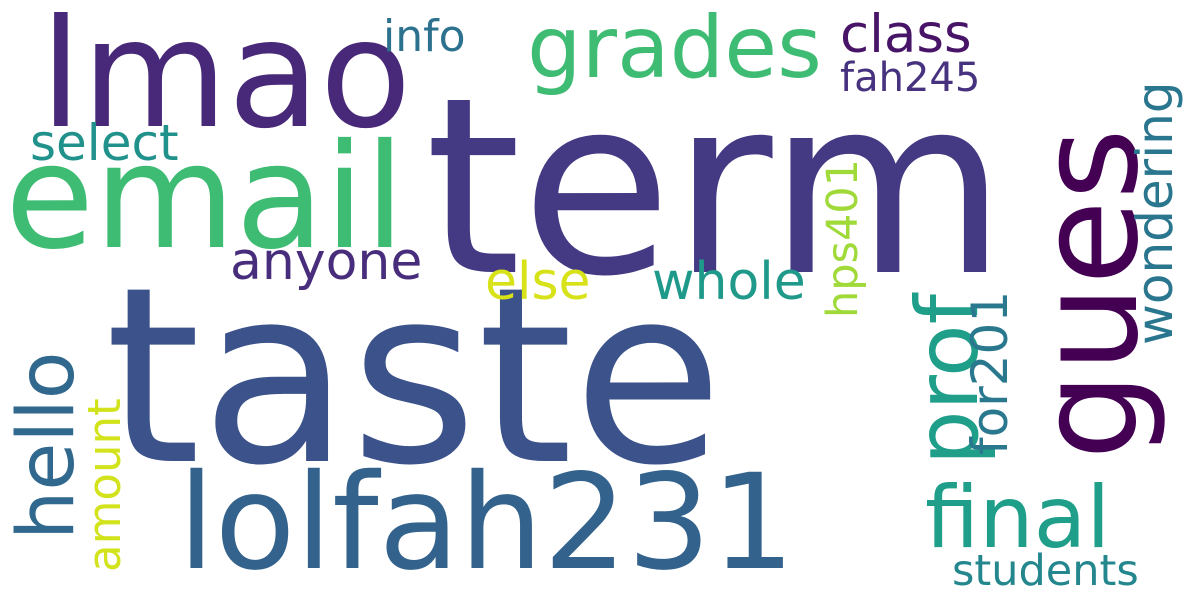  What do you see at coordinates (538, 282) in the screenshot?
I see `word-else: else` at bounding box center [538, 282].